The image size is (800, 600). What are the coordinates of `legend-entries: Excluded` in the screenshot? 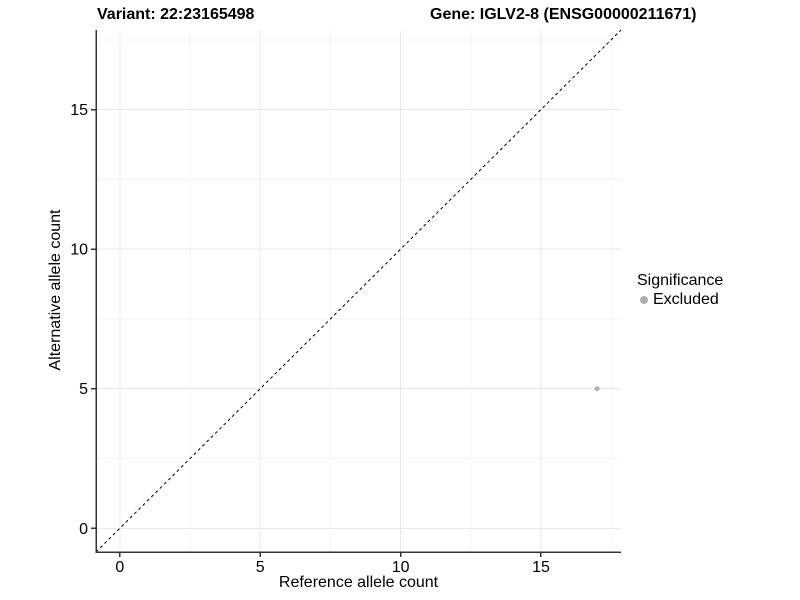 It's located at (680, 300).